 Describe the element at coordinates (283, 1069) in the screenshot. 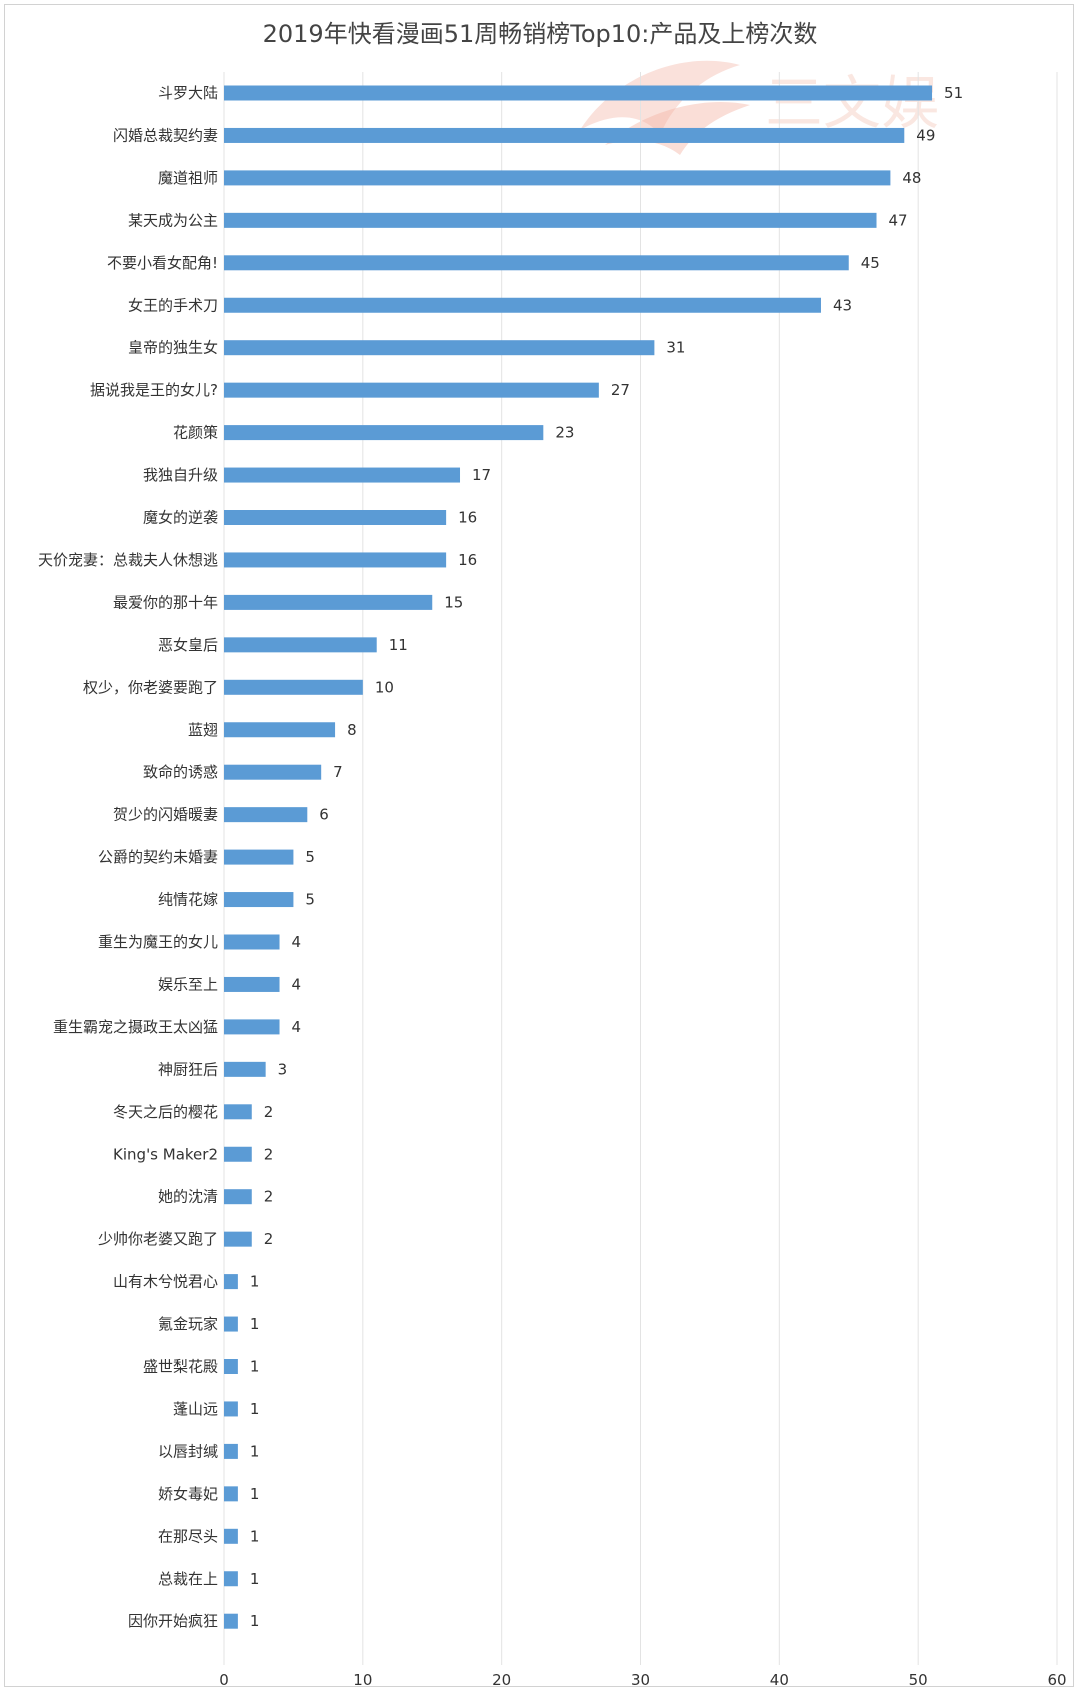

I see `value-label: 3` at that location.